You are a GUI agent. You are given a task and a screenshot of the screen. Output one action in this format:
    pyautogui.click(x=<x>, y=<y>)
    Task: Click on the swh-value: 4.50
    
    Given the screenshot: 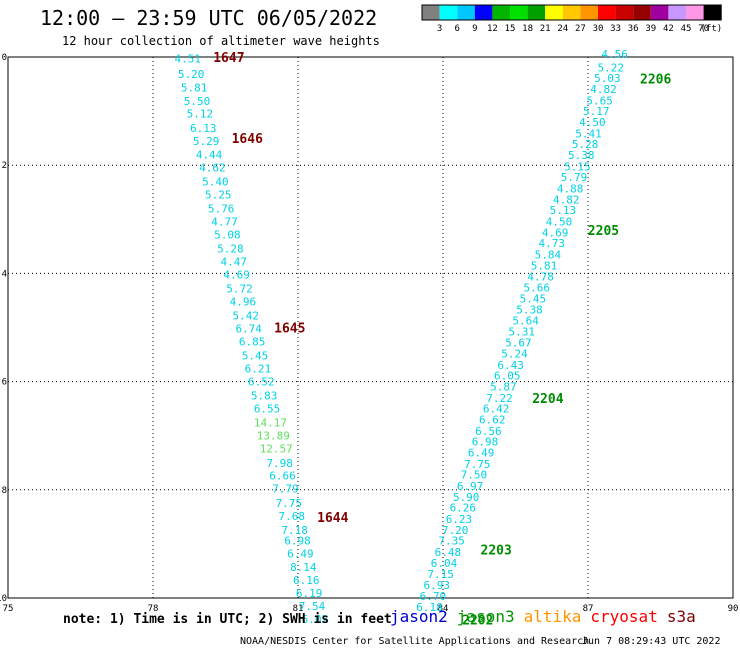 What is the action you would take?
    pyautogui.click(x=559, y=221)
    